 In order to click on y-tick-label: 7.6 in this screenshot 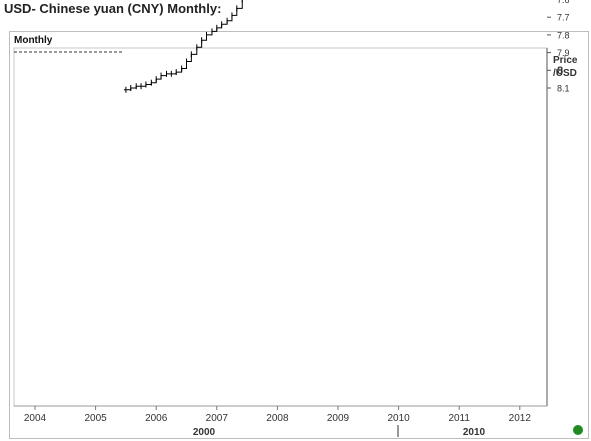, I will do `click(563, 2)`.